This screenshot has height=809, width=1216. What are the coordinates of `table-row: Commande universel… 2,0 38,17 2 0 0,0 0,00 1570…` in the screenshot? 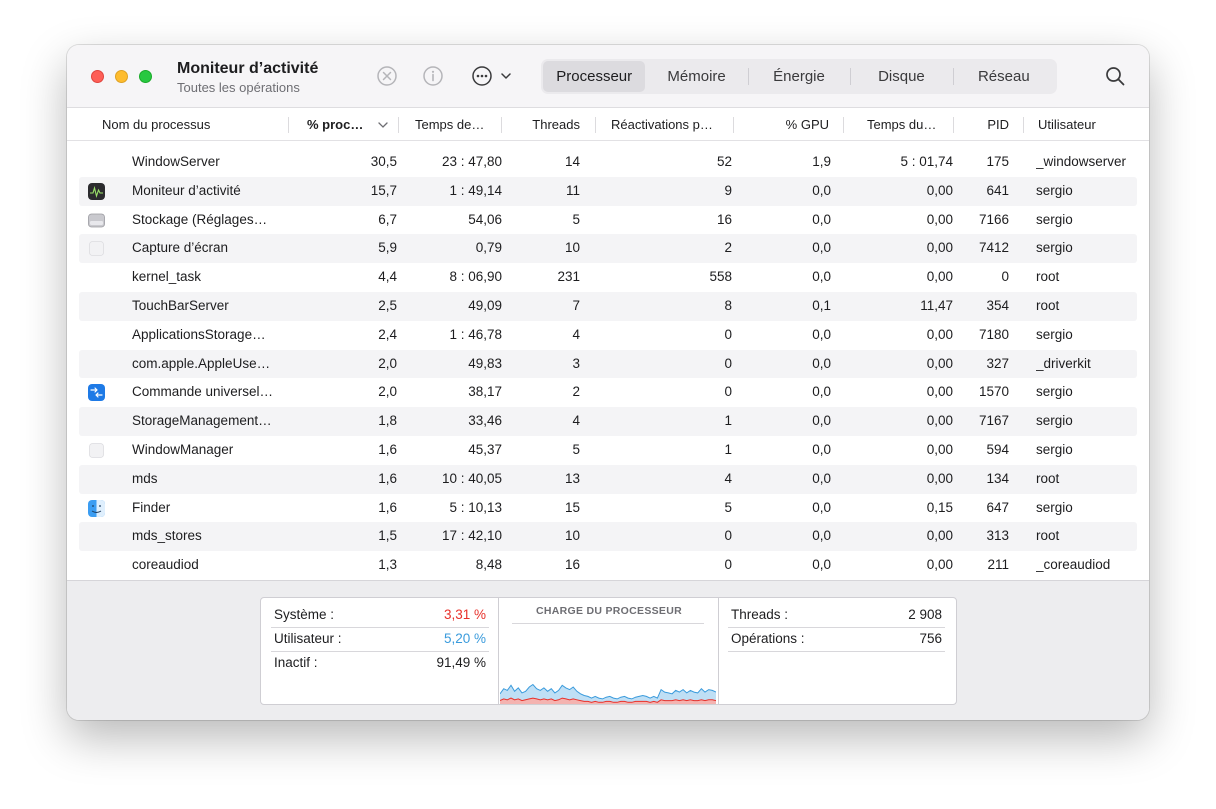 It's located at (608, 392).